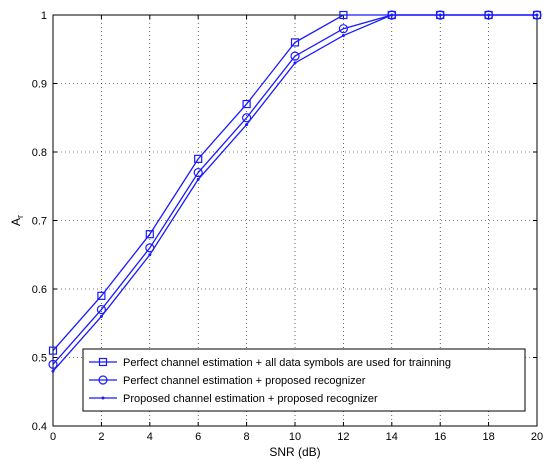  Describe the element at coordinates (39, 290) in the screenshot. I see `y-tick-label: 0.6` at that location.